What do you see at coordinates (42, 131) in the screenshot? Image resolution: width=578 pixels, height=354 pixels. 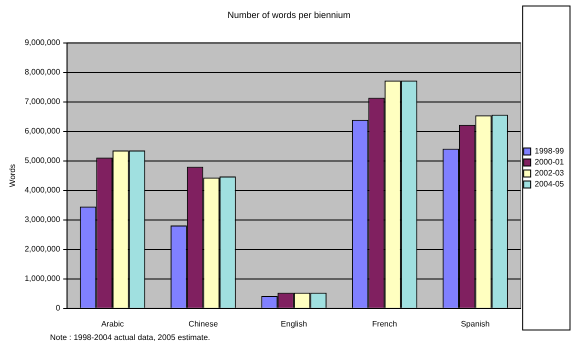 I see `y-tick-label: 6,000,000` at bounding box center [42, 131].